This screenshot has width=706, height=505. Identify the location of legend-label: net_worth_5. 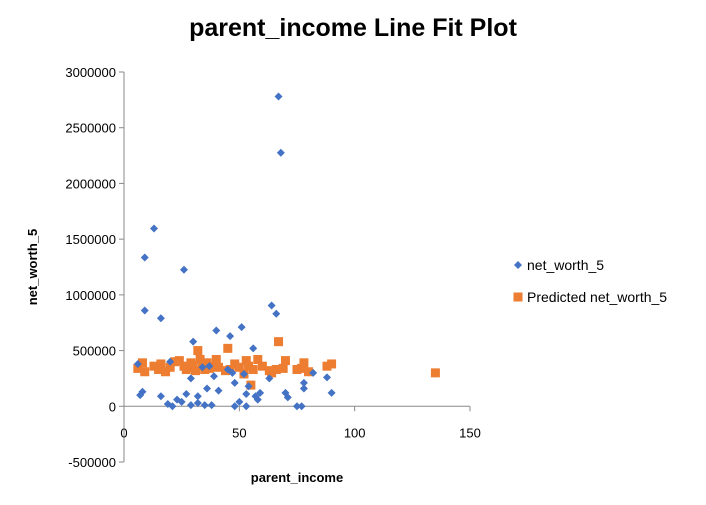
(565, 265).